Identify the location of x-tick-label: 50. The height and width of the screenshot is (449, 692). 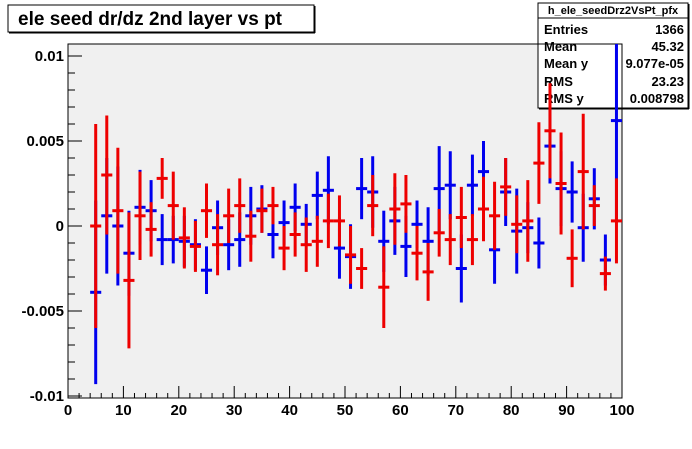
(345, 410).